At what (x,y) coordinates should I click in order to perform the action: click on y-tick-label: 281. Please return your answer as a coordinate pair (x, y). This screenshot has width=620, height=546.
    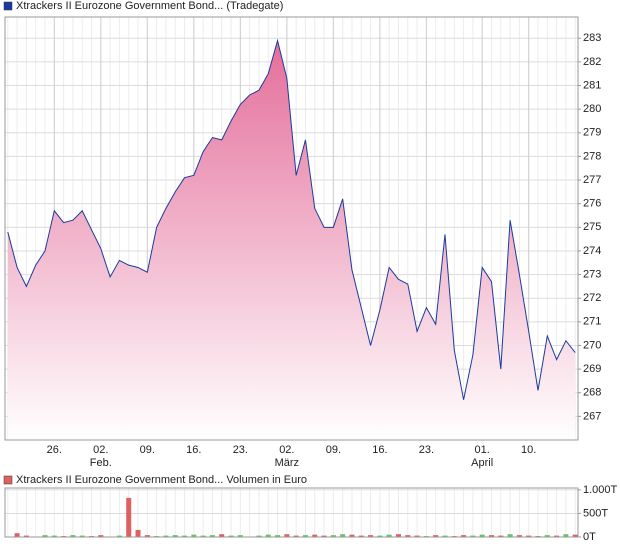
    Looking at the image, I should click on (592, 85).